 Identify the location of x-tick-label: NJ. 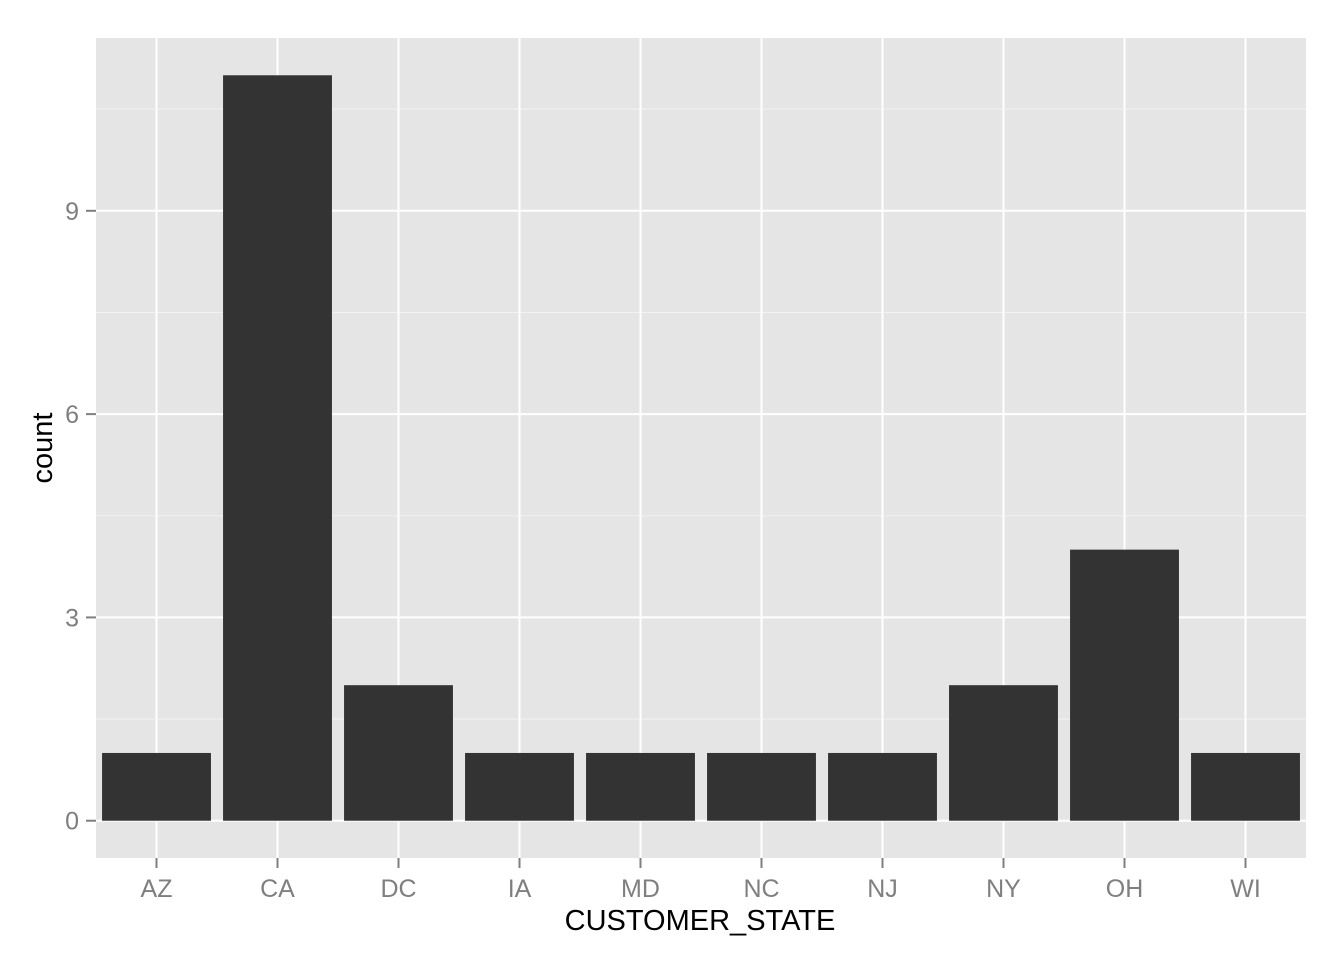
(882, 889).